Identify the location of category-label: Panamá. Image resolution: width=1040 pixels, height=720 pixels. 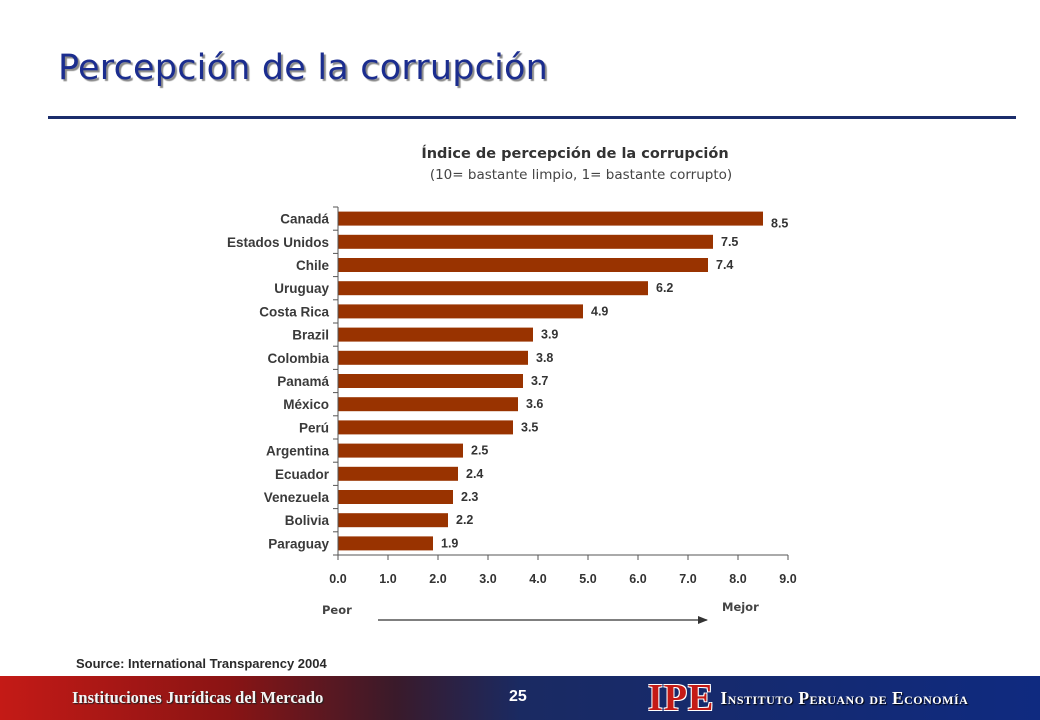
(303, 381).